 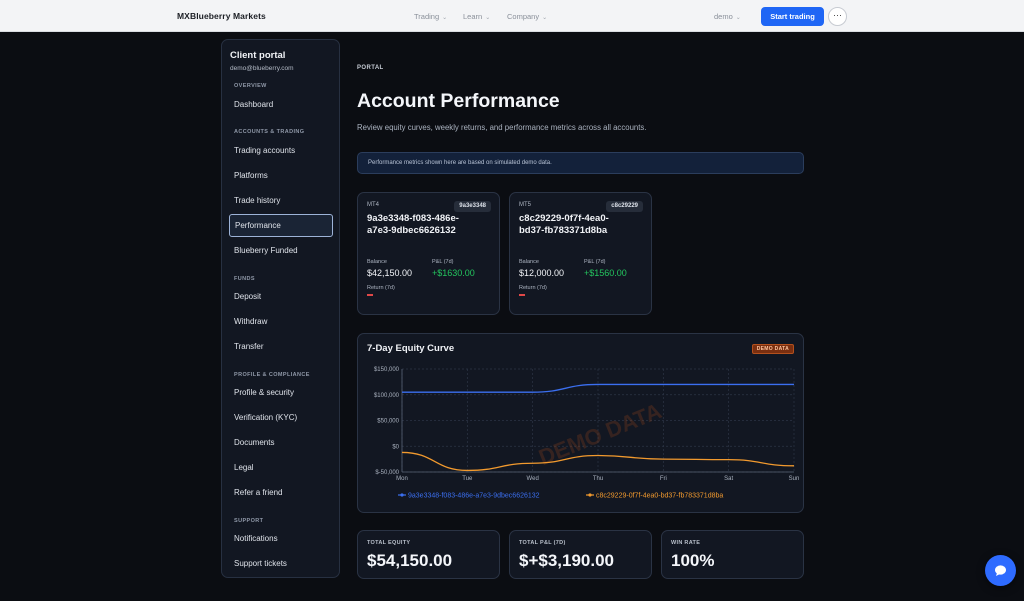 What do you see at coordinates (772, 349) in the screenshot?
I see `demo-data-badge: DEMO DATA` at bounding box center [772, 349].